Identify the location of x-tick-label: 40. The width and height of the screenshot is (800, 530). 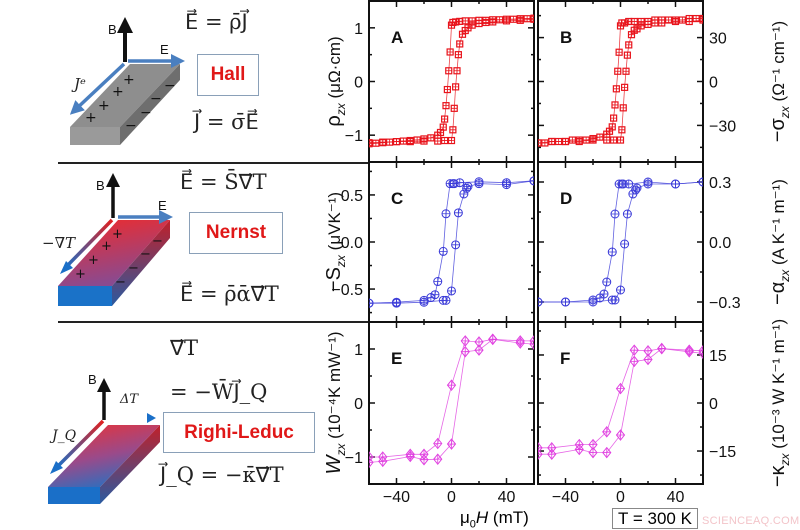
(676, 497).